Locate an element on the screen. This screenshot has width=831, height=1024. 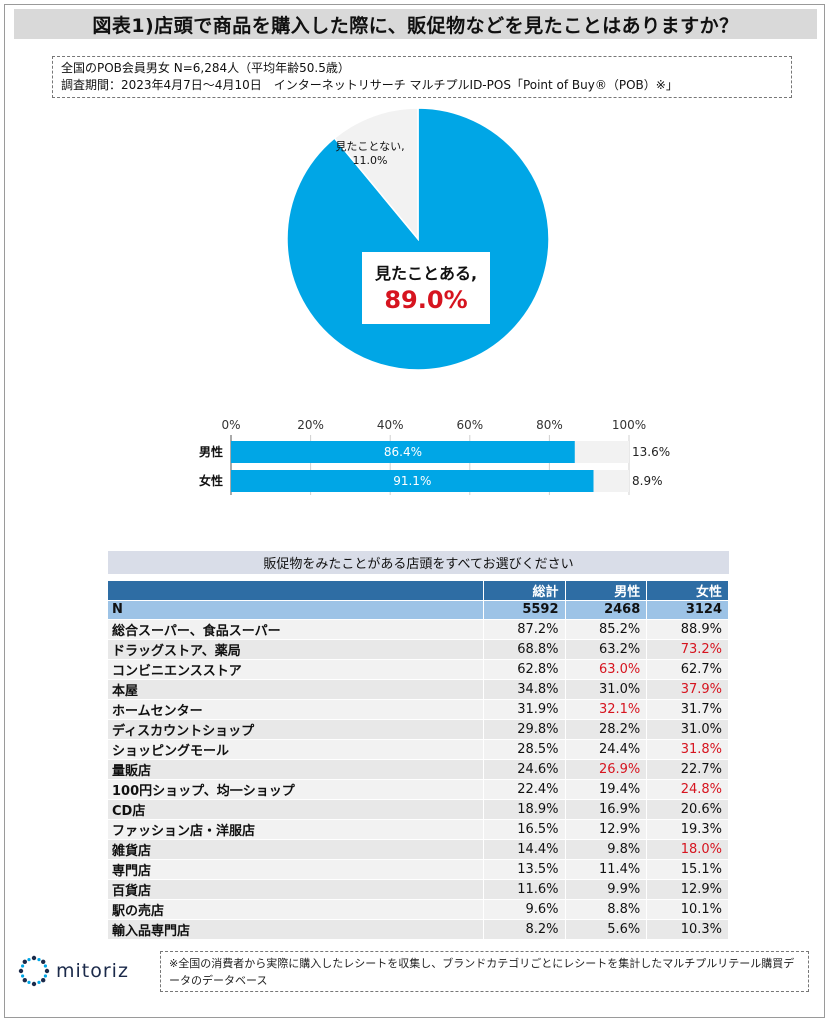
pie-label-not-seen-text: 見たことない, is located at coordinates (370, 146).